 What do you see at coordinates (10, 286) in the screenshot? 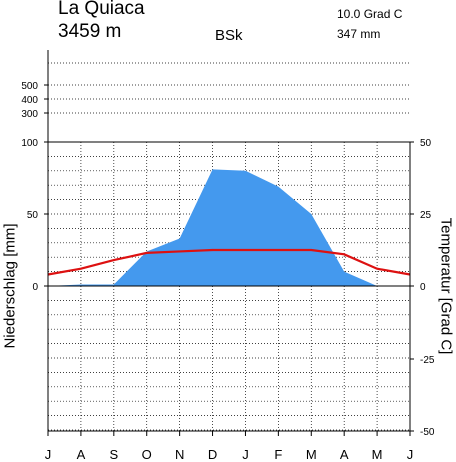
I see `left-axis-label: Niederschlag [mm]` at bounding box center [10, 286].